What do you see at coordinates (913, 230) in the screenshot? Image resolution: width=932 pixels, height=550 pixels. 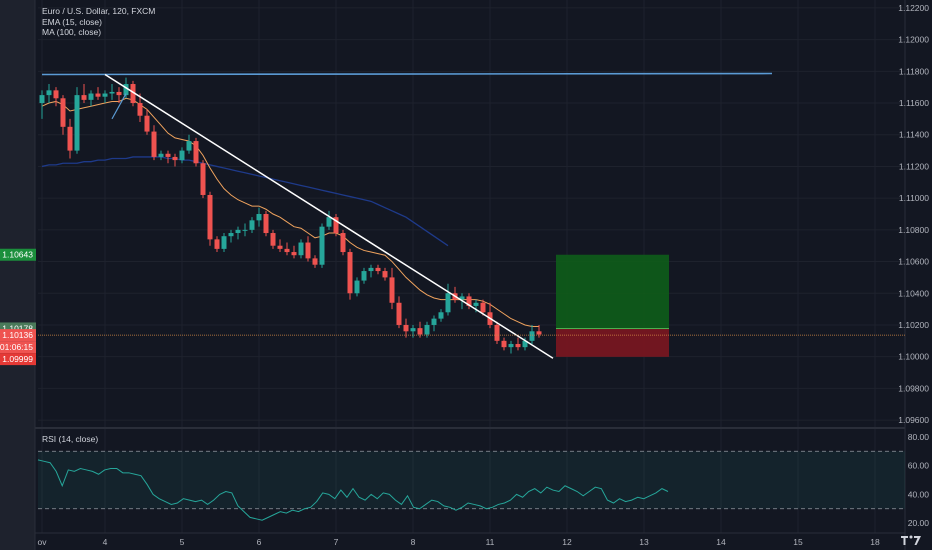 I see `price-tick-label: 1.10800` at bounding box center [913, 230].